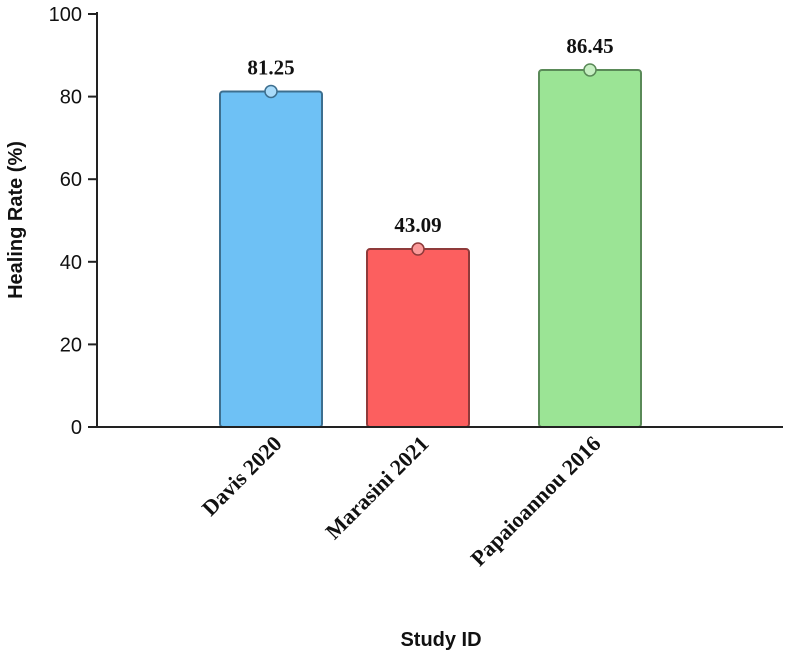 This screenshot has width=787, height=656. I want to click on y-tick-label: 100, so click(65, 15).